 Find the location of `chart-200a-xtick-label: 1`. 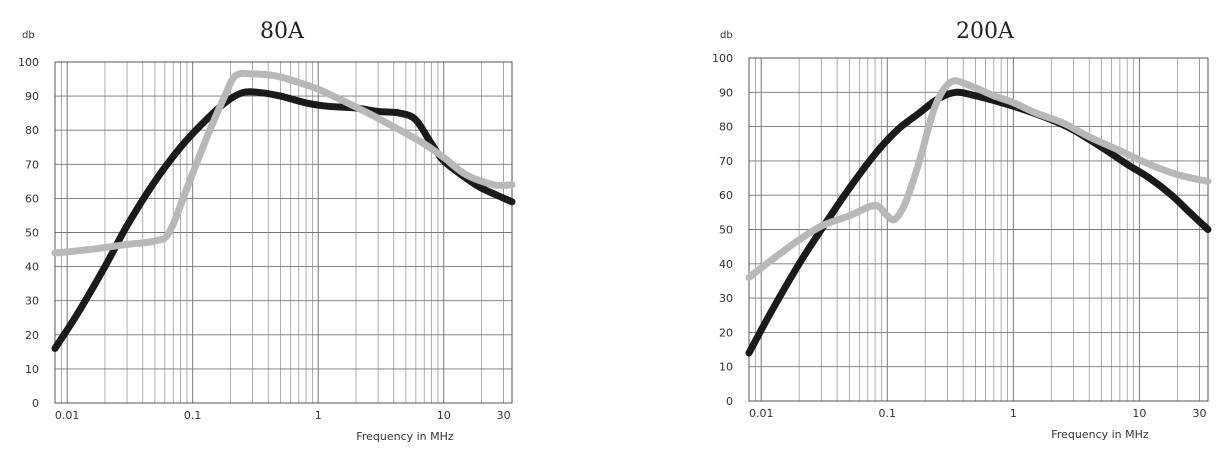

chart-200a-xtick-label: 1 is located at coordinates (1013, 413).